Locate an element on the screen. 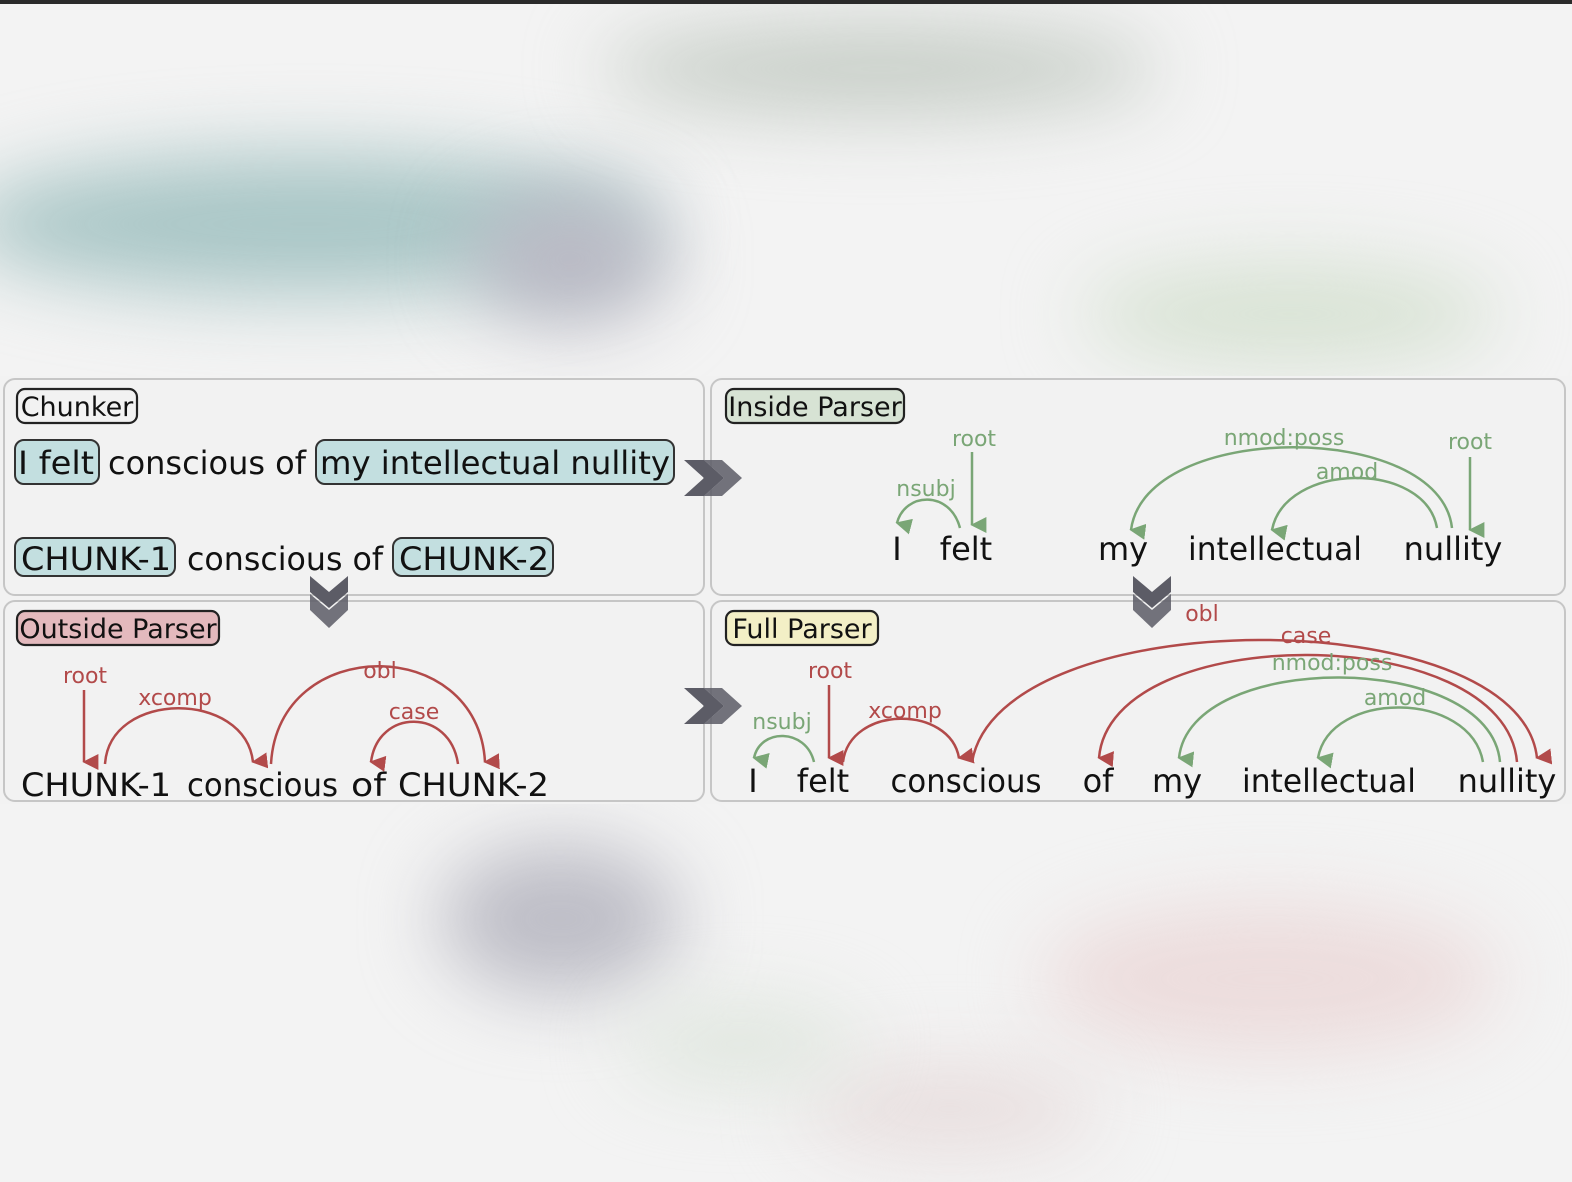 This screenshot has width=1572, height=1182. inside-parser-tag is located at coordinates (815, 406).